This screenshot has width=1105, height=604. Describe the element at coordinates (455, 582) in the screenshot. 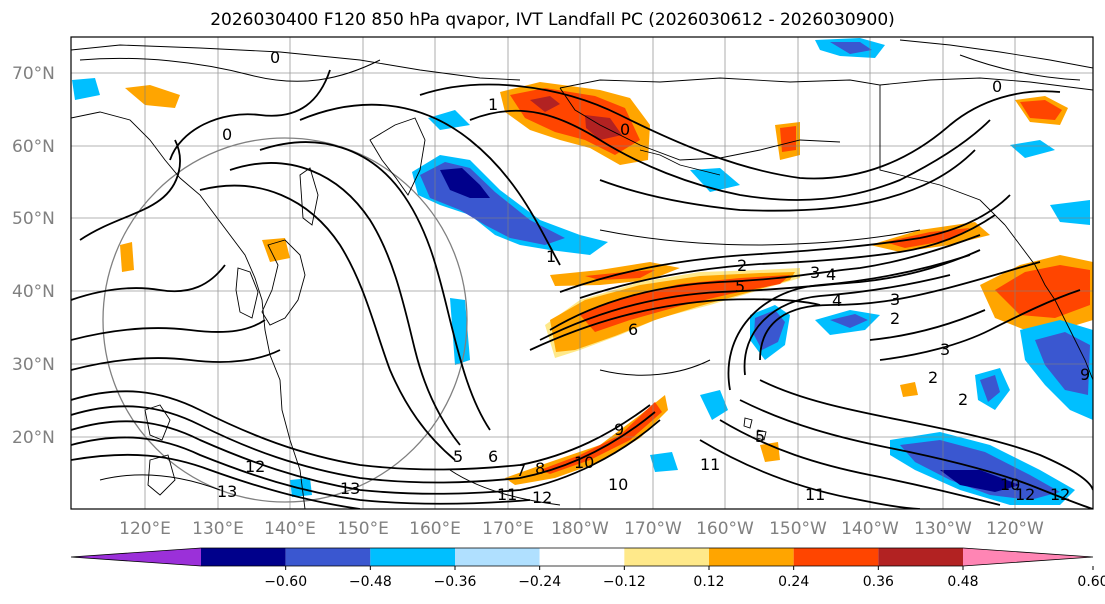

I see `colorbar-tick-label: −0.36` at that location.